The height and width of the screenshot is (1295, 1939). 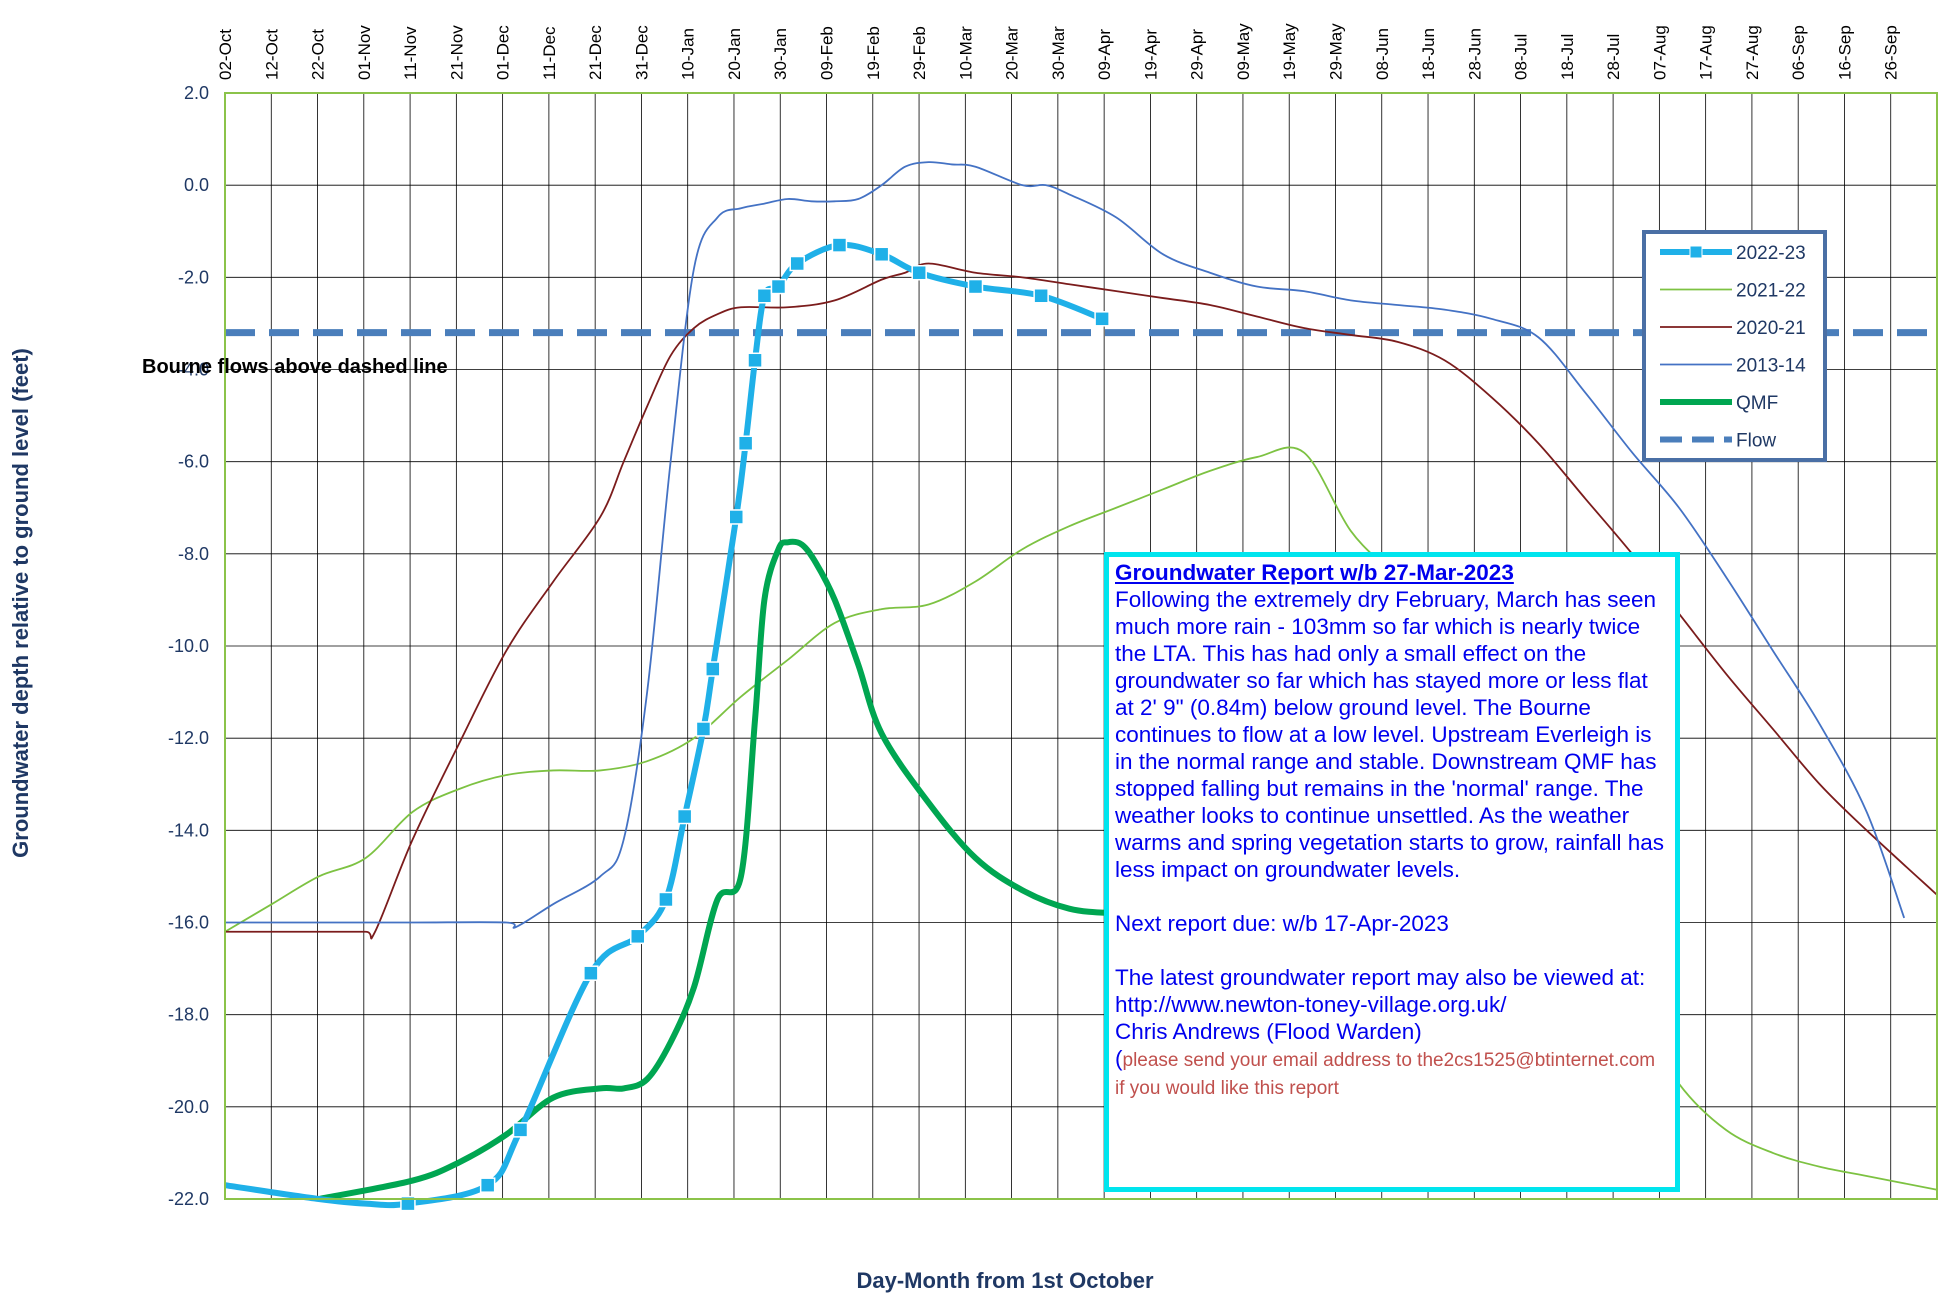 What do you see at coordinates (1289, 51) in the screenshot?
I see `x-tick-label: 19-May` at bounding box center [1289, 51].